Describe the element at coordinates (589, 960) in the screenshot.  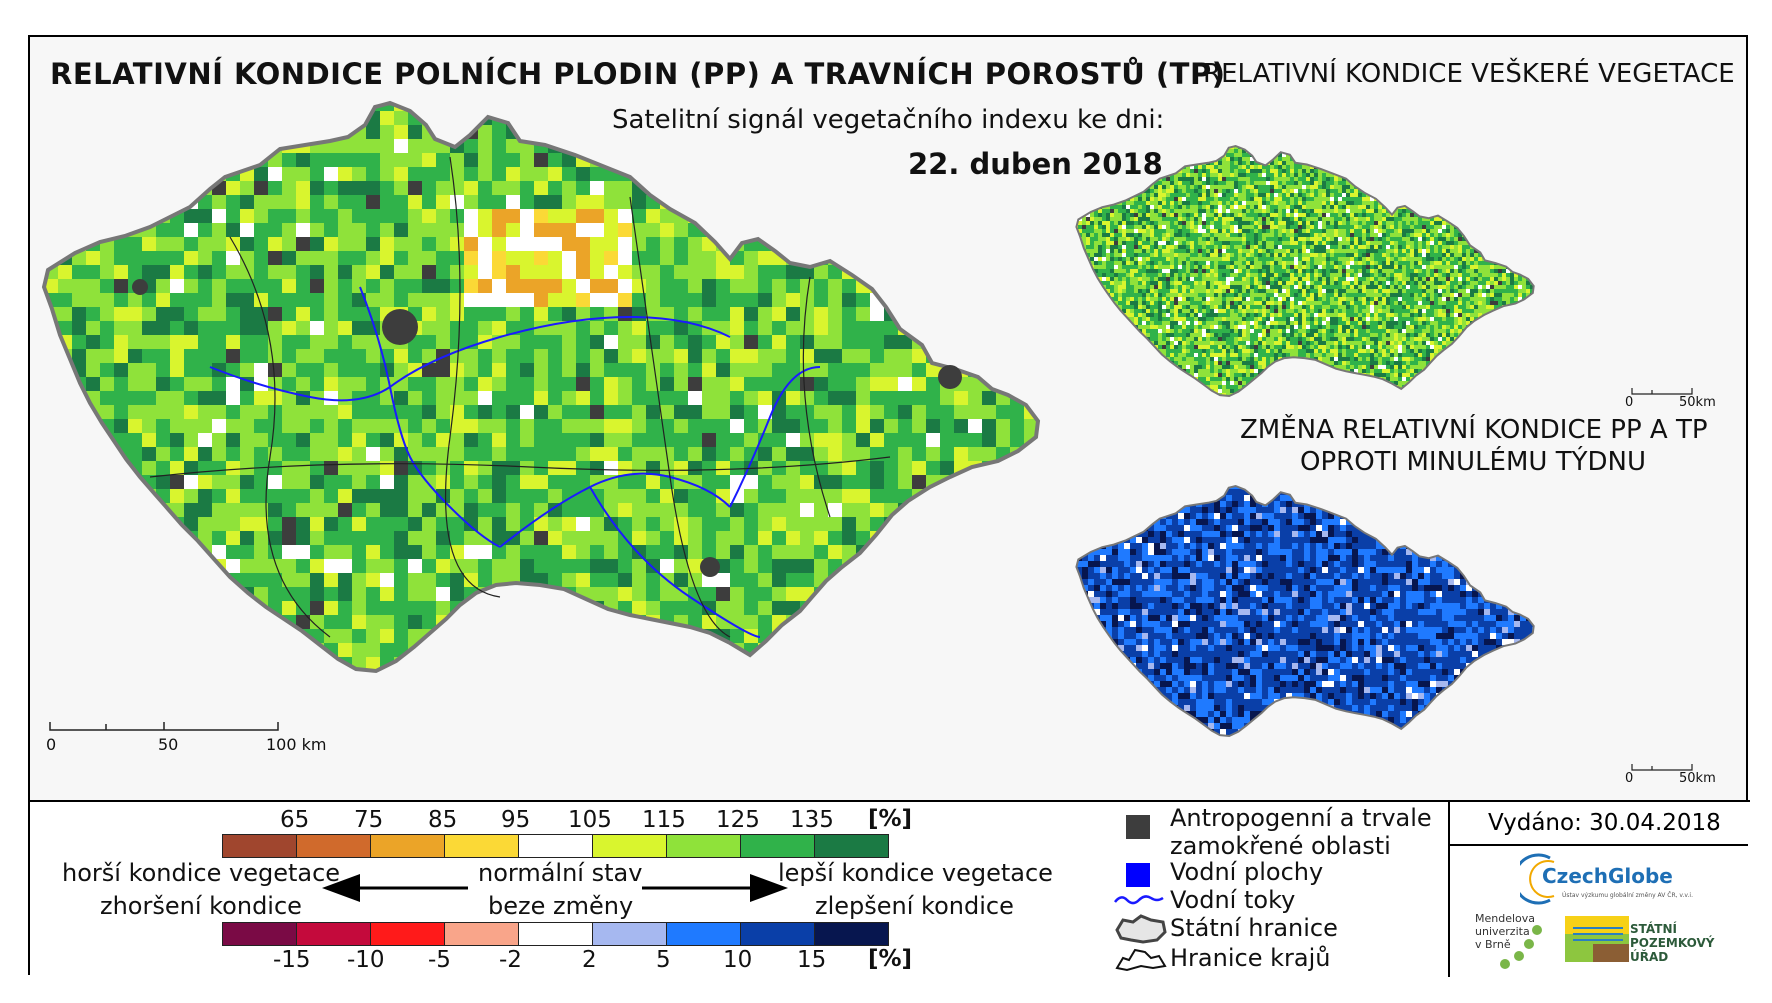
I see `change-tick: 2` at that location.